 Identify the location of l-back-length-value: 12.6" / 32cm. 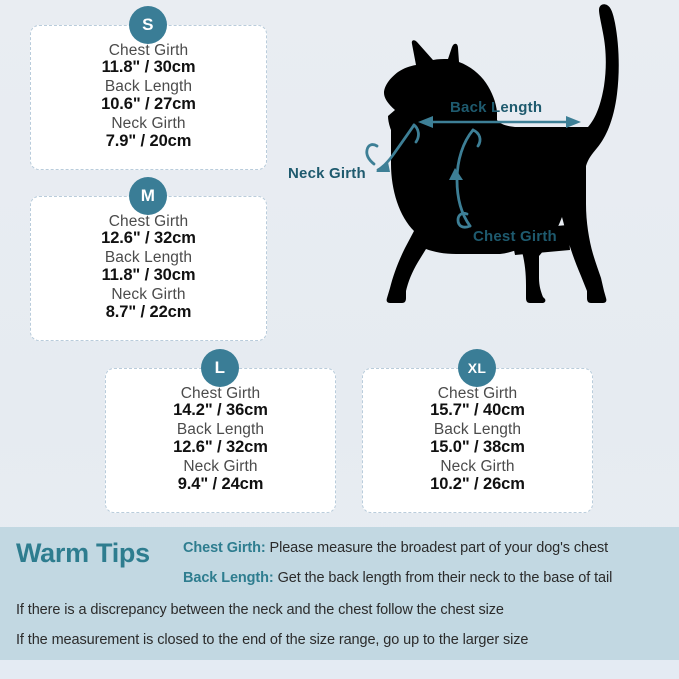
(220, 446).